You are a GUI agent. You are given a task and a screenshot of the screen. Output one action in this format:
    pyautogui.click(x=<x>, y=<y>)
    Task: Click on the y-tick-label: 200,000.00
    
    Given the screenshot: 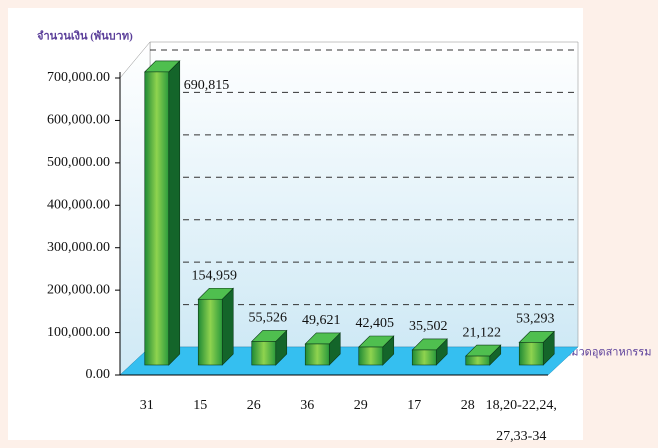 What is the action you would take?
    pyautogui.click(x=78, y=289)
    